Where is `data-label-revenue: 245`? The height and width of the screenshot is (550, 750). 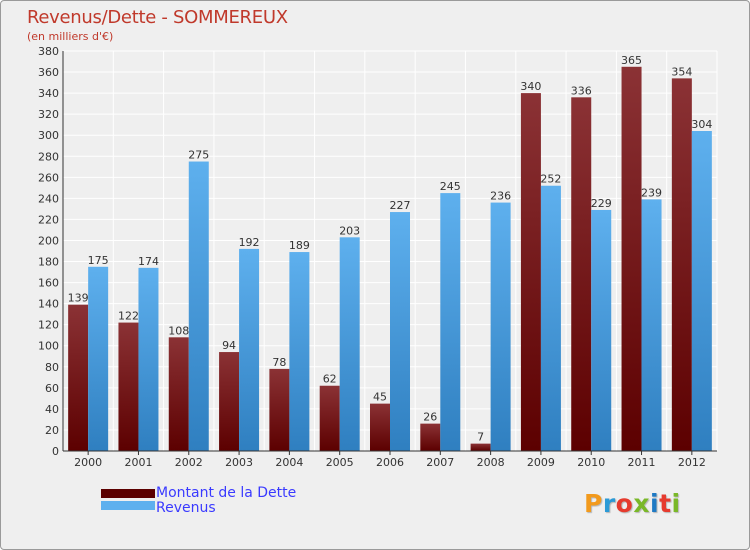 data-label-revenue: 245 is located at coordinates (450, 186).